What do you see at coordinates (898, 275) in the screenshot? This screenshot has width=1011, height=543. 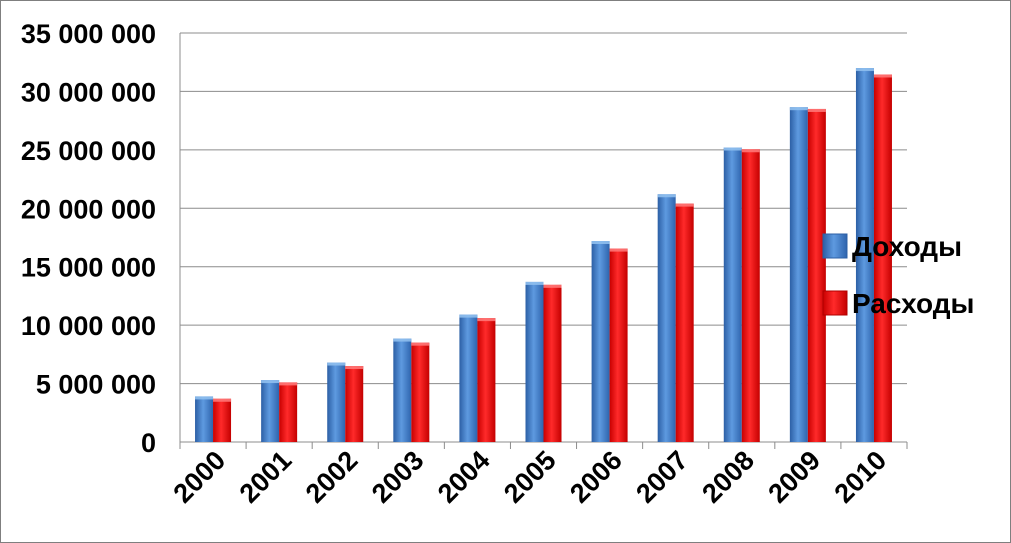 I see `legend: Доходы Расходы` at bounding box center [898, 275].